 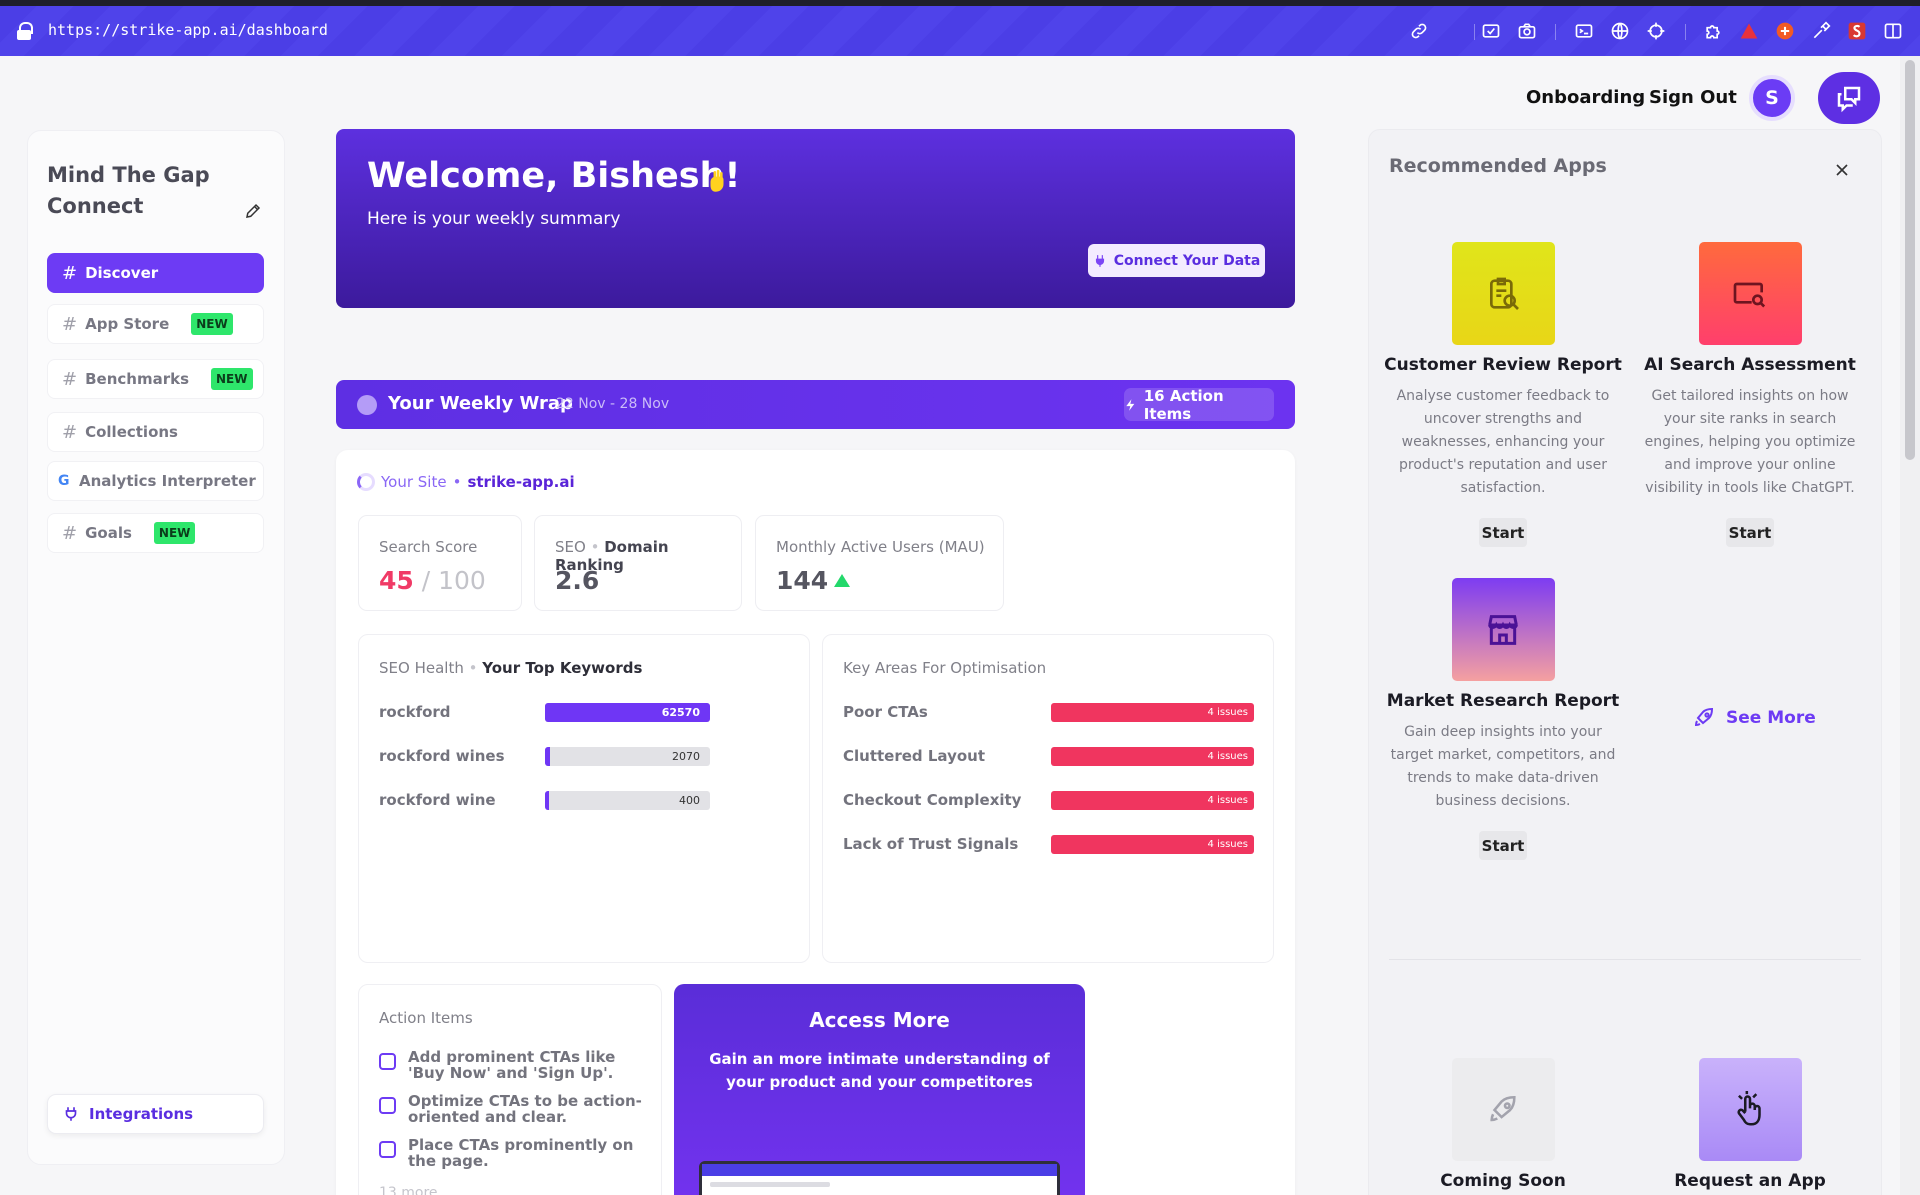 What do you see at coordinates (1772, 98) in the screenshot?
I see `avatar: S` at bounding box center [1772, 98].